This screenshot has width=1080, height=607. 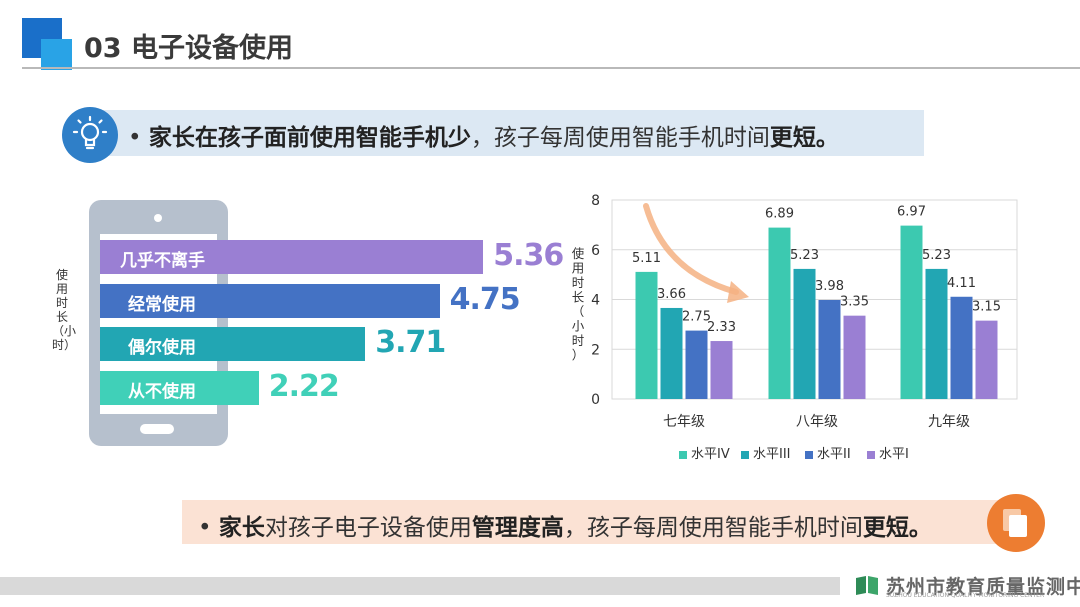 What do you see at coordinates (595, 301) in the screenshot?
I see `y-tick-label: 4` at bounding box center [595, 301].